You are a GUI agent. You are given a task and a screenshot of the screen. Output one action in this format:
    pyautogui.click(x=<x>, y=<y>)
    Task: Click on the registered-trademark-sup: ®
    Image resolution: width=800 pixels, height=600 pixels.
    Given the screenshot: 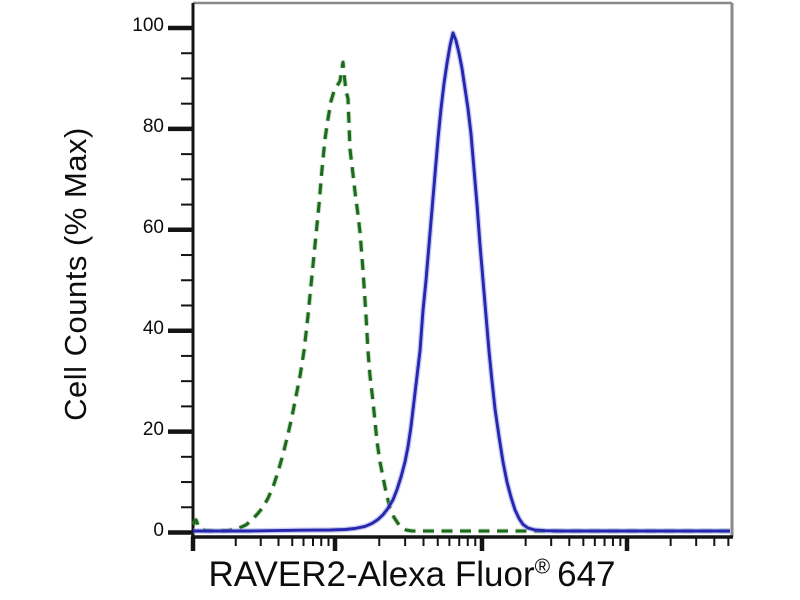 What is the action you would take?
    pyautogui.click(x=542, y=567)
    